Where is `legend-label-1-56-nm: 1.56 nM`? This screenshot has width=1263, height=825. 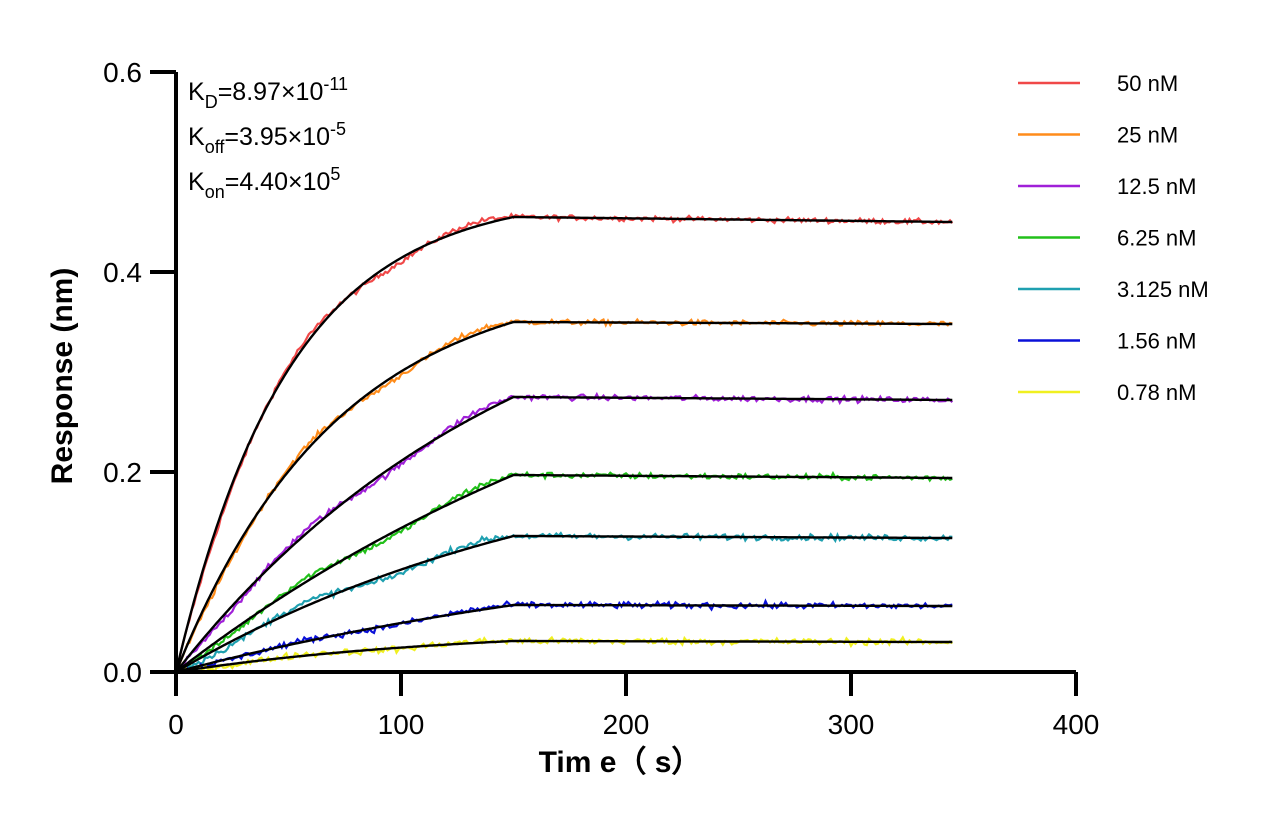 legend-label-1-56-nm: 1.56 nM is located at coordinates (1157, 341).